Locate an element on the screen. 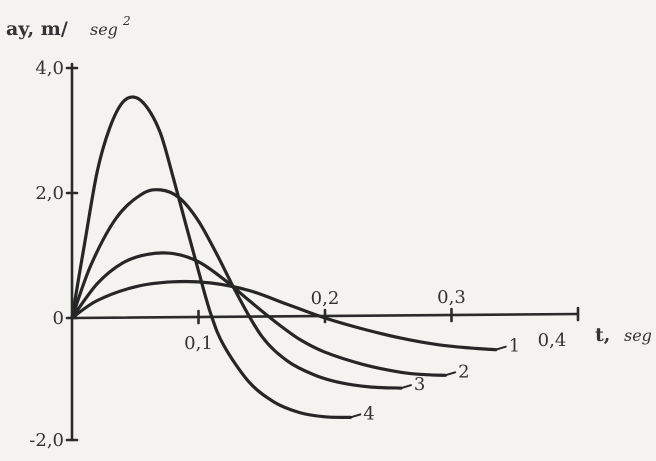 The image size is (656, 461). series-label-3: 3 is located at coordinates (419, 384).